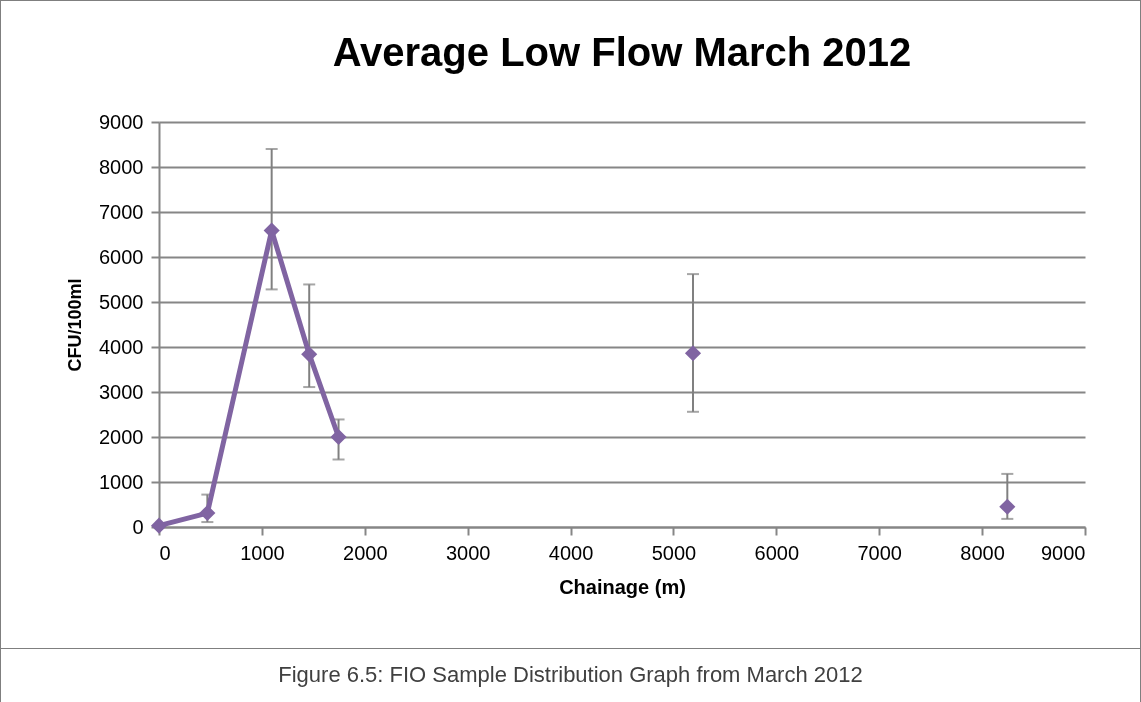  I want to click on y-tick-label: 4000, so click(121, 346).